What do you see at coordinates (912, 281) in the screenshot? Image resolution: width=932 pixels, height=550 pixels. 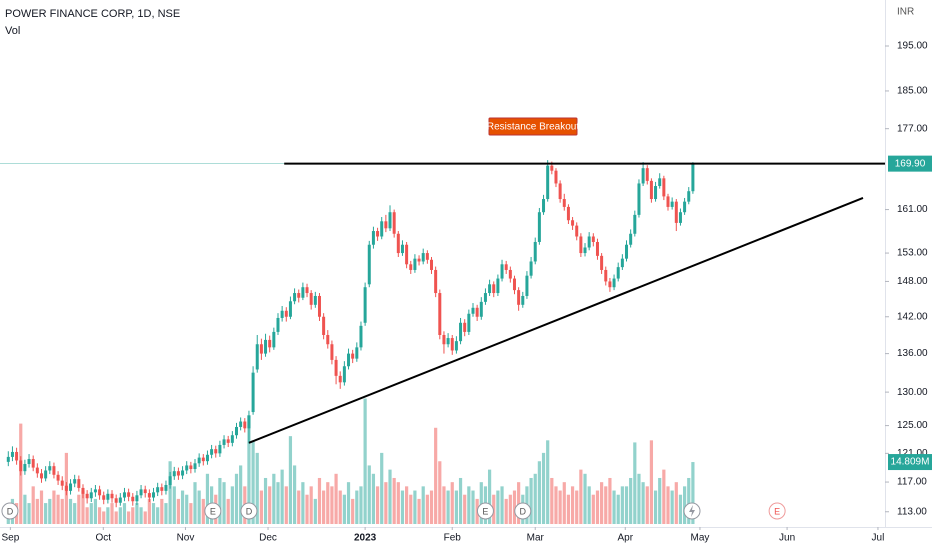 I see `y-tick-label: 148.00` at bounding box center [912, 281].